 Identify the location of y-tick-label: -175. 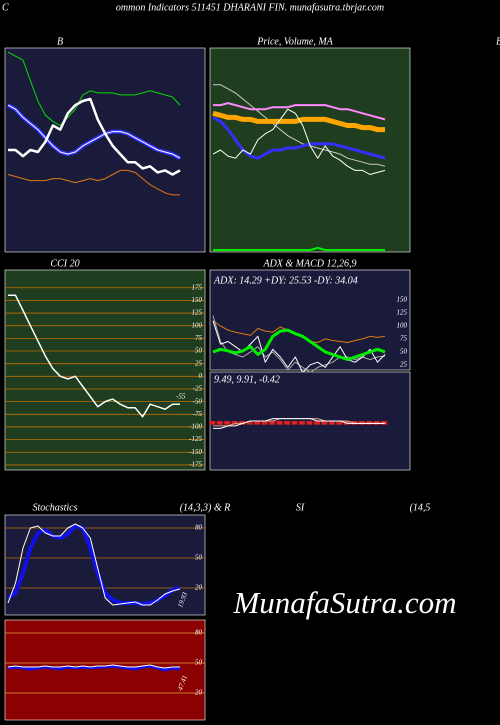
(195, 465).